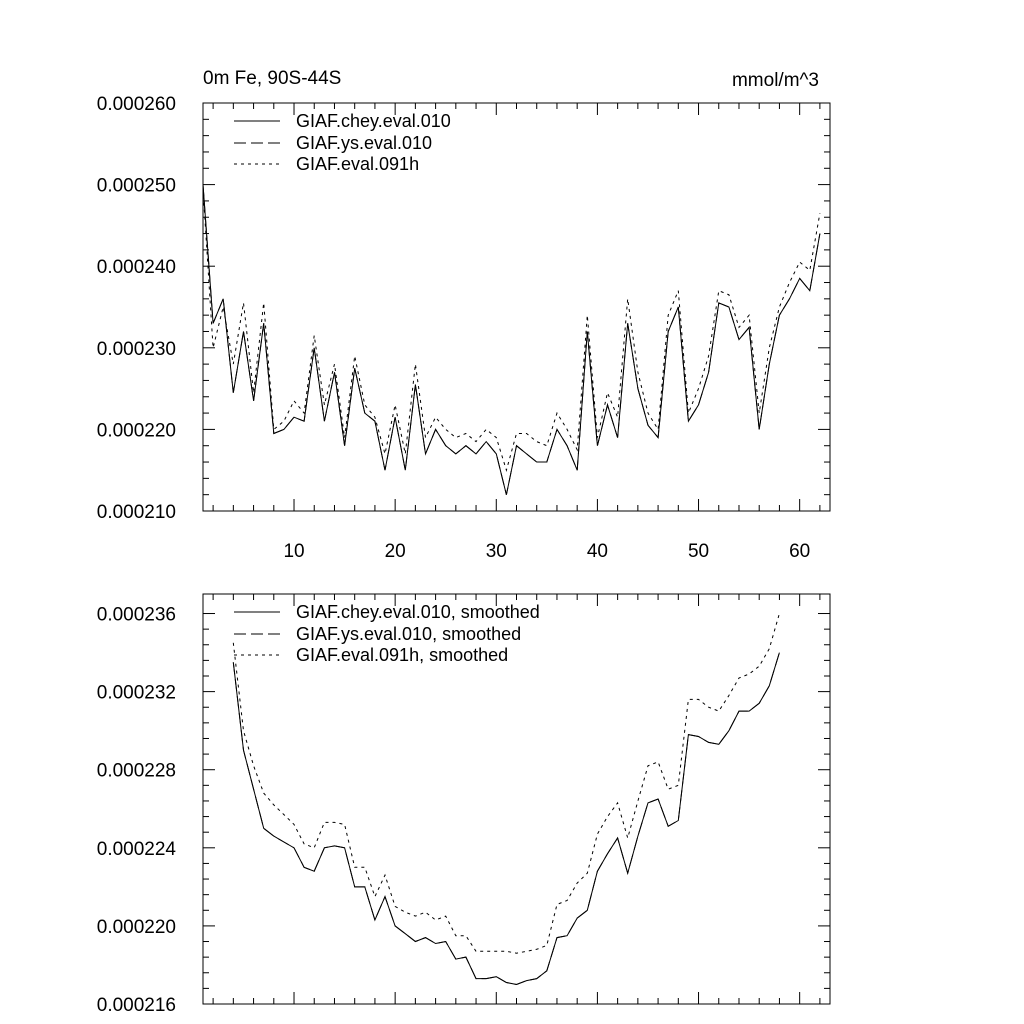 This screenshot has height=1024, width=1024. I want to click on legend-entry: GIAF.ys.eval.010, so click(364, 143).